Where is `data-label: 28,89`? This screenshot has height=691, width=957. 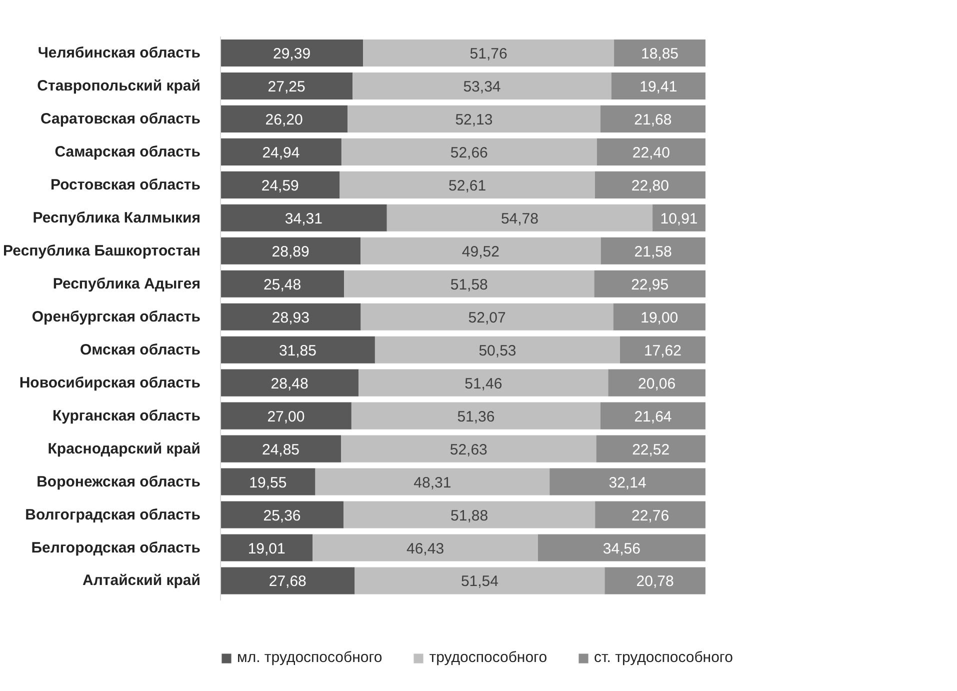 data-label: 28,89 is located at coordinates (291, 251).